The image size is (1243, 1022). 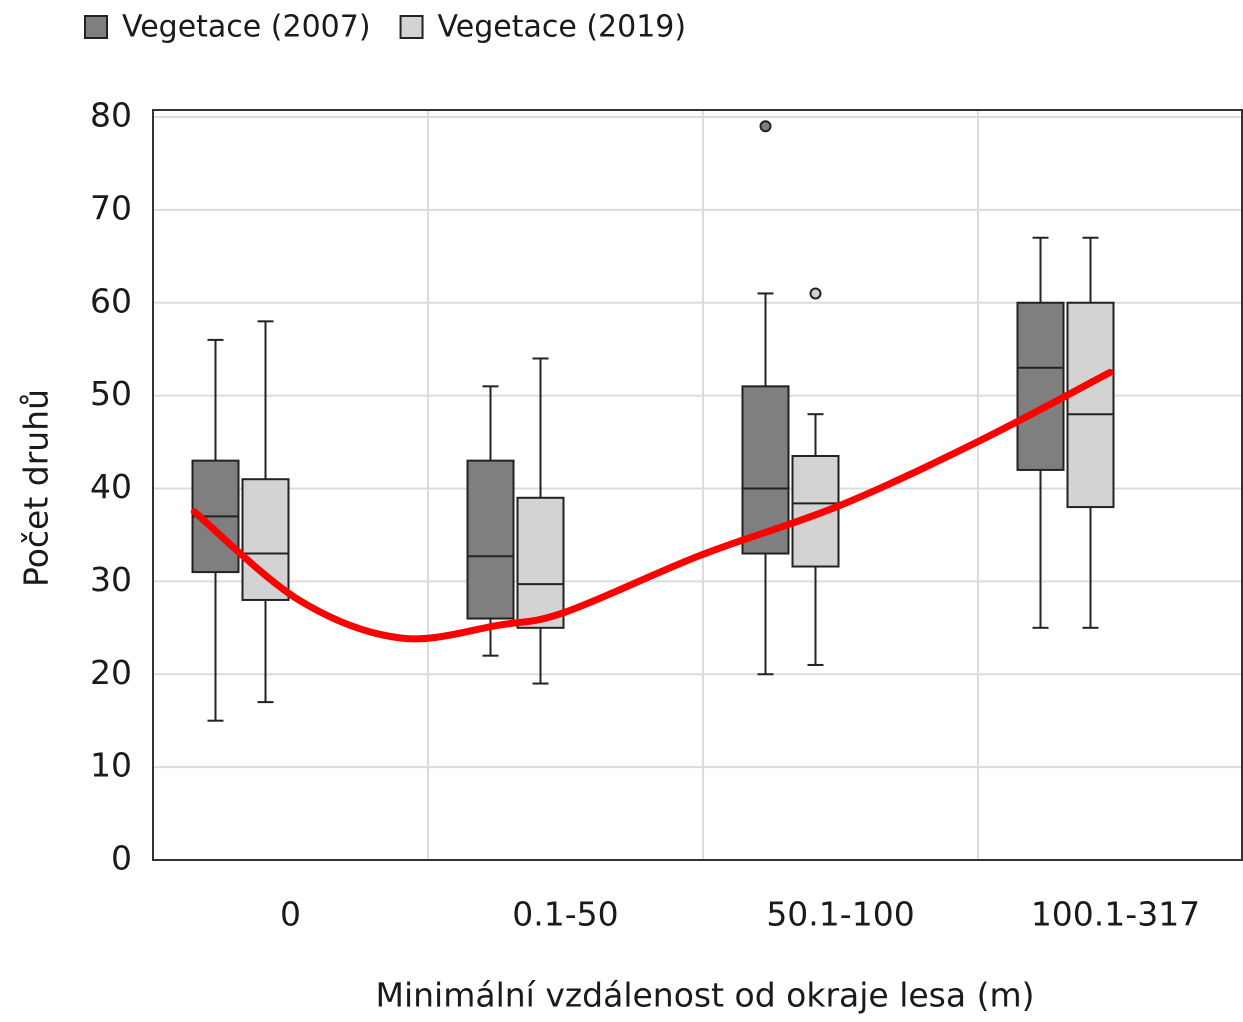 What do you see at coordinates (290, 914) in the screenshot?
I see `x-tick-label: 0` at bounding box center [290, 914].